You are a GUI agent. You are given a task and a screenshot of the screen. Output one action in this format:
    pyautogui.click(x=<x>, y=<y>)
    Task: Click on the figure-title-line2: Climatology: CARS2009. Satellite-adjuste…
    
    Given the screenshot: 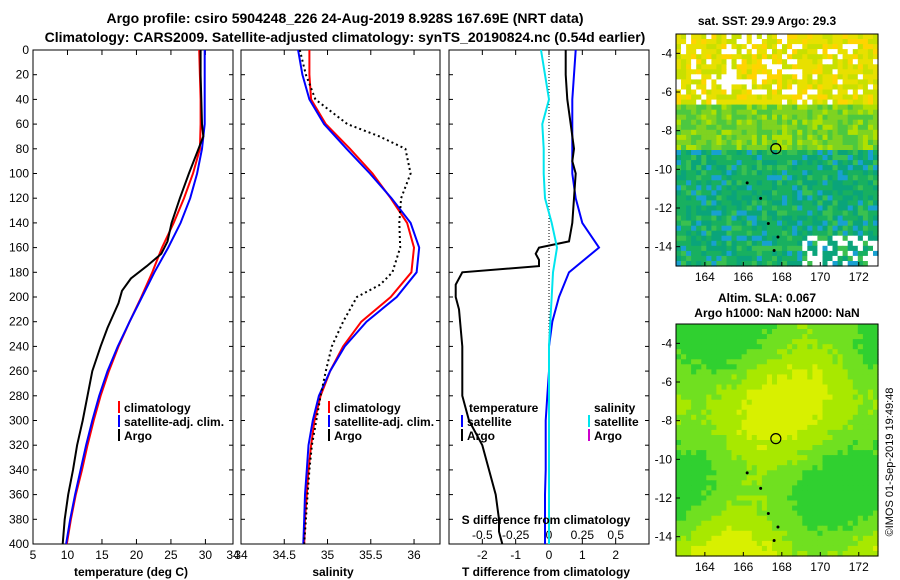 What is the action you would take?
    pyautogui.click(x=345, y=37)
    